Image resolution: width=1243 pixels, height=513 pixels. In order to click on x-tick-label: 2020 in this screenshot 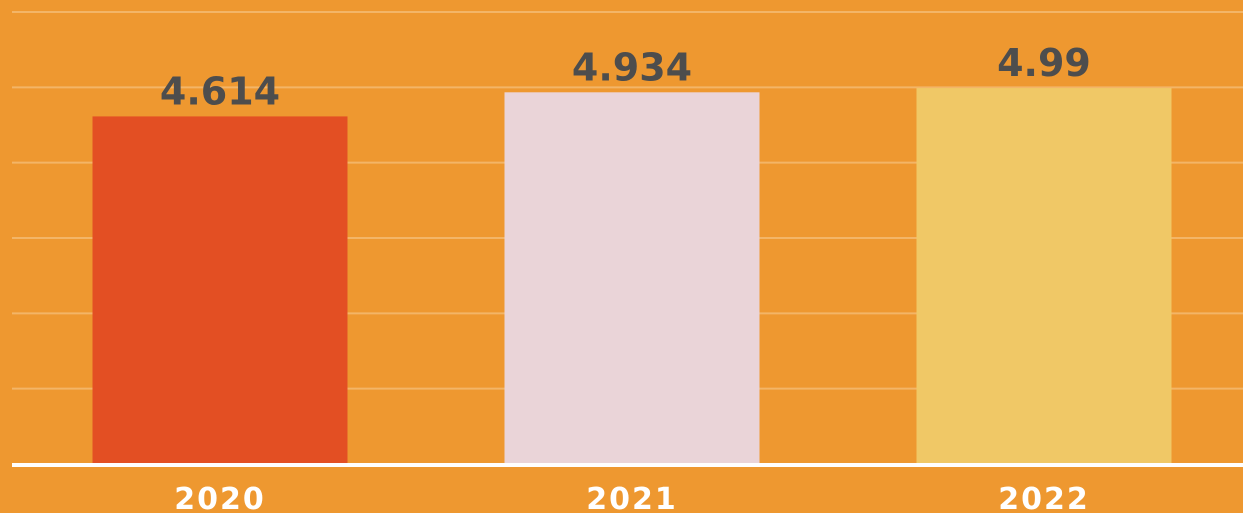, I will do `click(220, 497)`.